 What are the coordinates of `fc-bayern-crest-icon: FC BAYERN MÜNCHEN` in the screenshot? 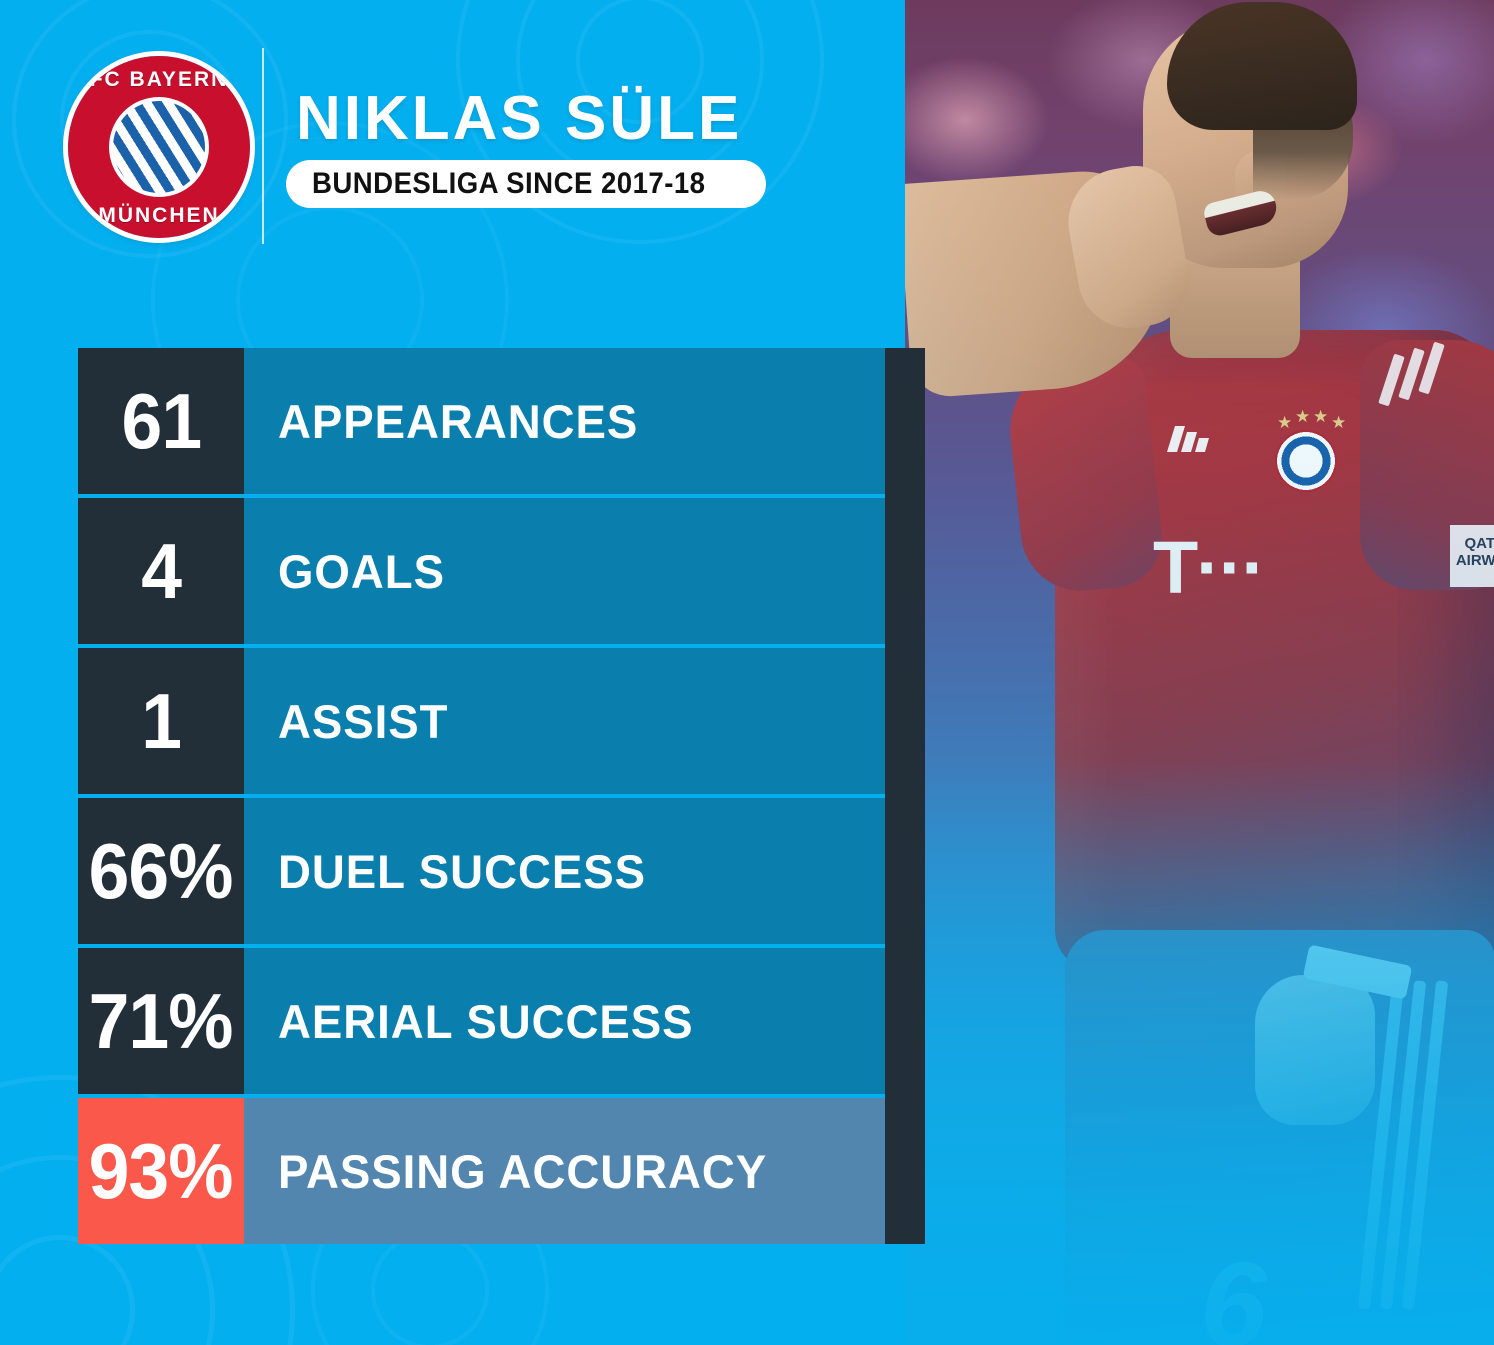 It's located at (159, 147).